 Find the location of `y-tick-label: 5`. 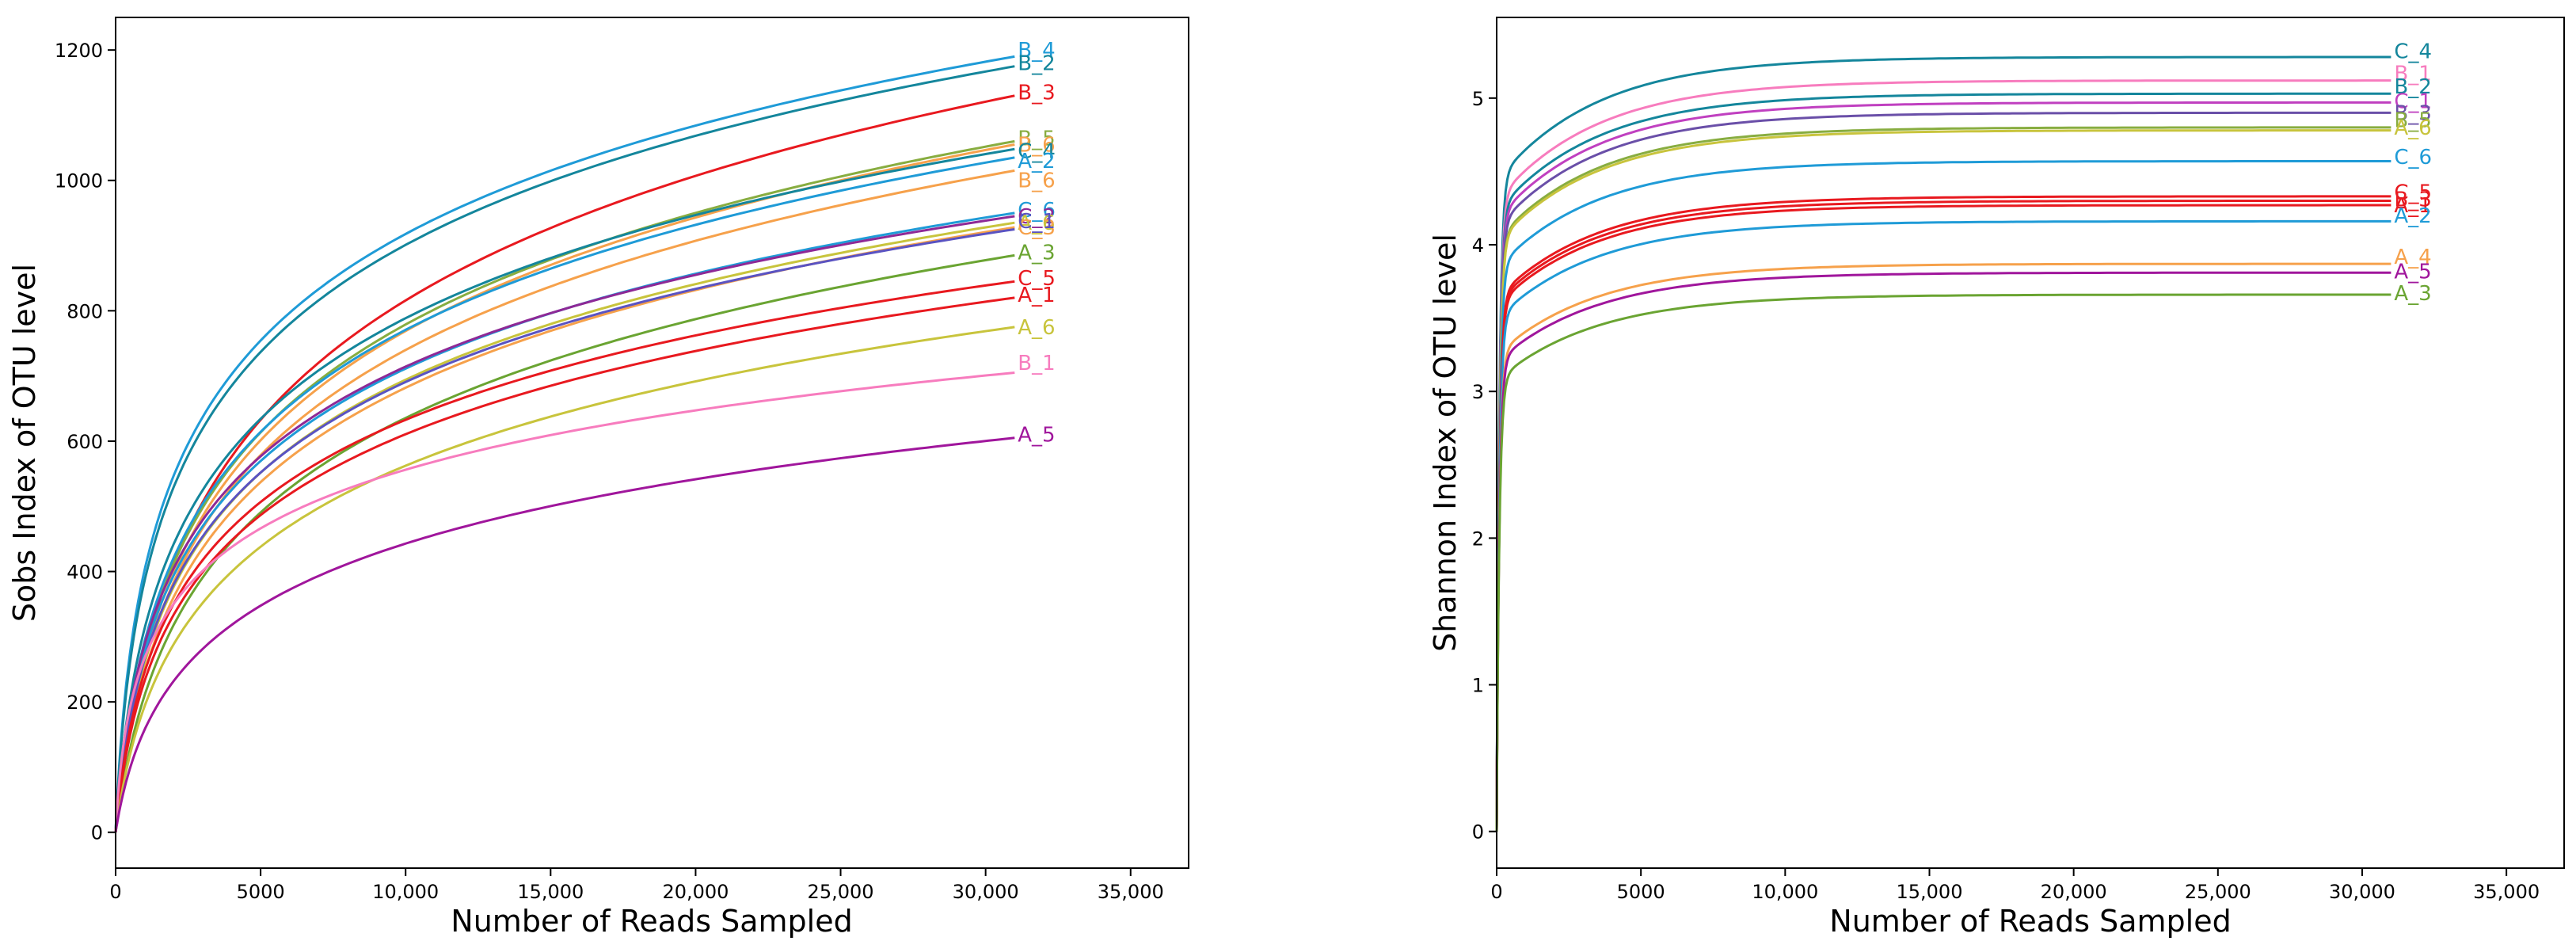

y-tick-label: 5 is located at coordinates (1478, 99).